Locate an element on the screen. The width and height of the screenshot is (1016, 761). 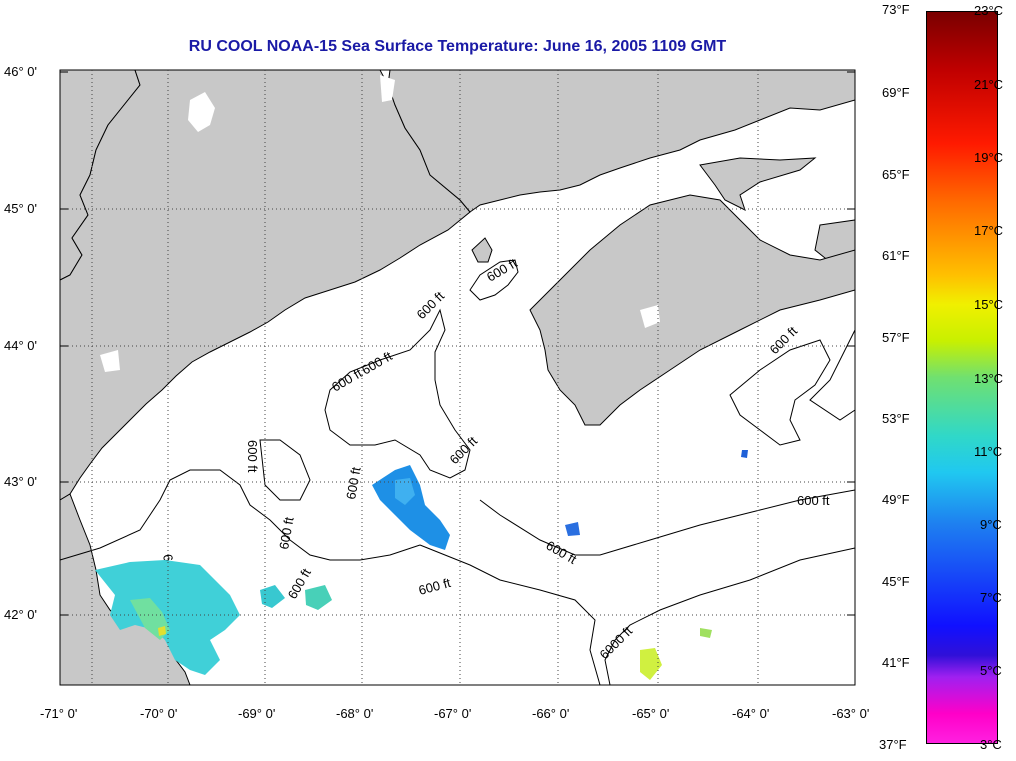
lat-tick-label: 45° 0' is located at coordinates (20, 208).